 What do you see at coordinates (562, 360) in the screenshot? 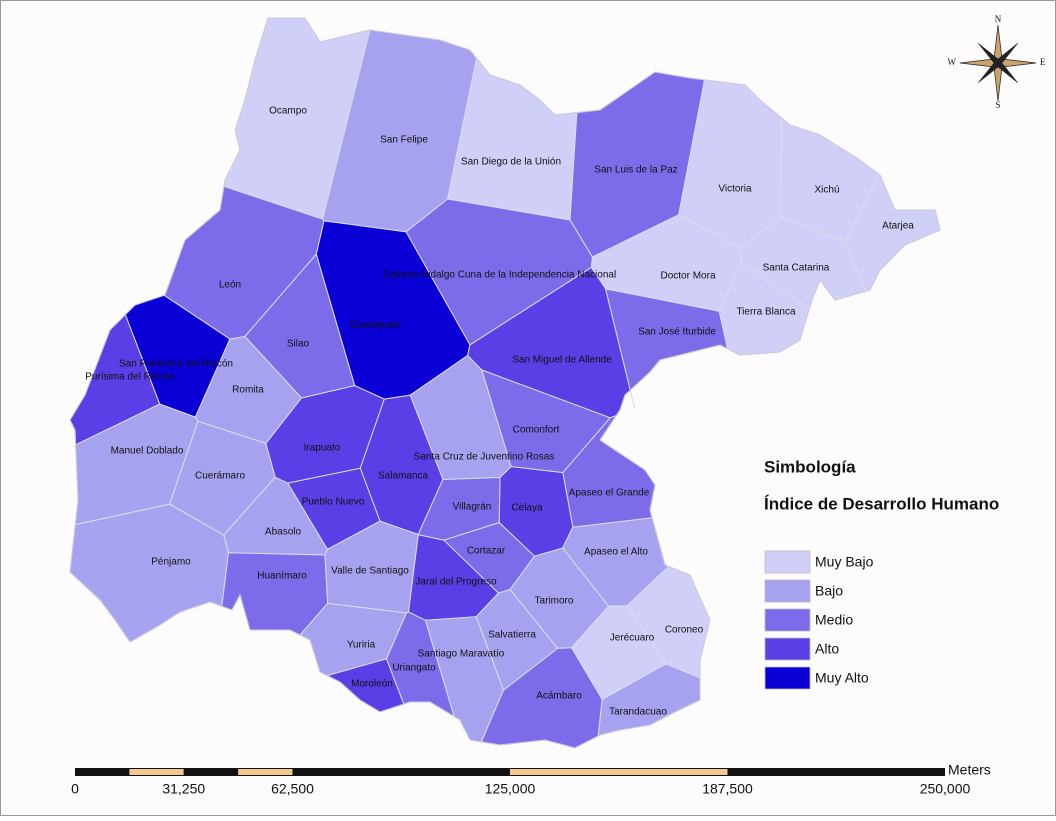
I see `municipality-label: San Miguel de Allende` at bounding box center [562, 360].